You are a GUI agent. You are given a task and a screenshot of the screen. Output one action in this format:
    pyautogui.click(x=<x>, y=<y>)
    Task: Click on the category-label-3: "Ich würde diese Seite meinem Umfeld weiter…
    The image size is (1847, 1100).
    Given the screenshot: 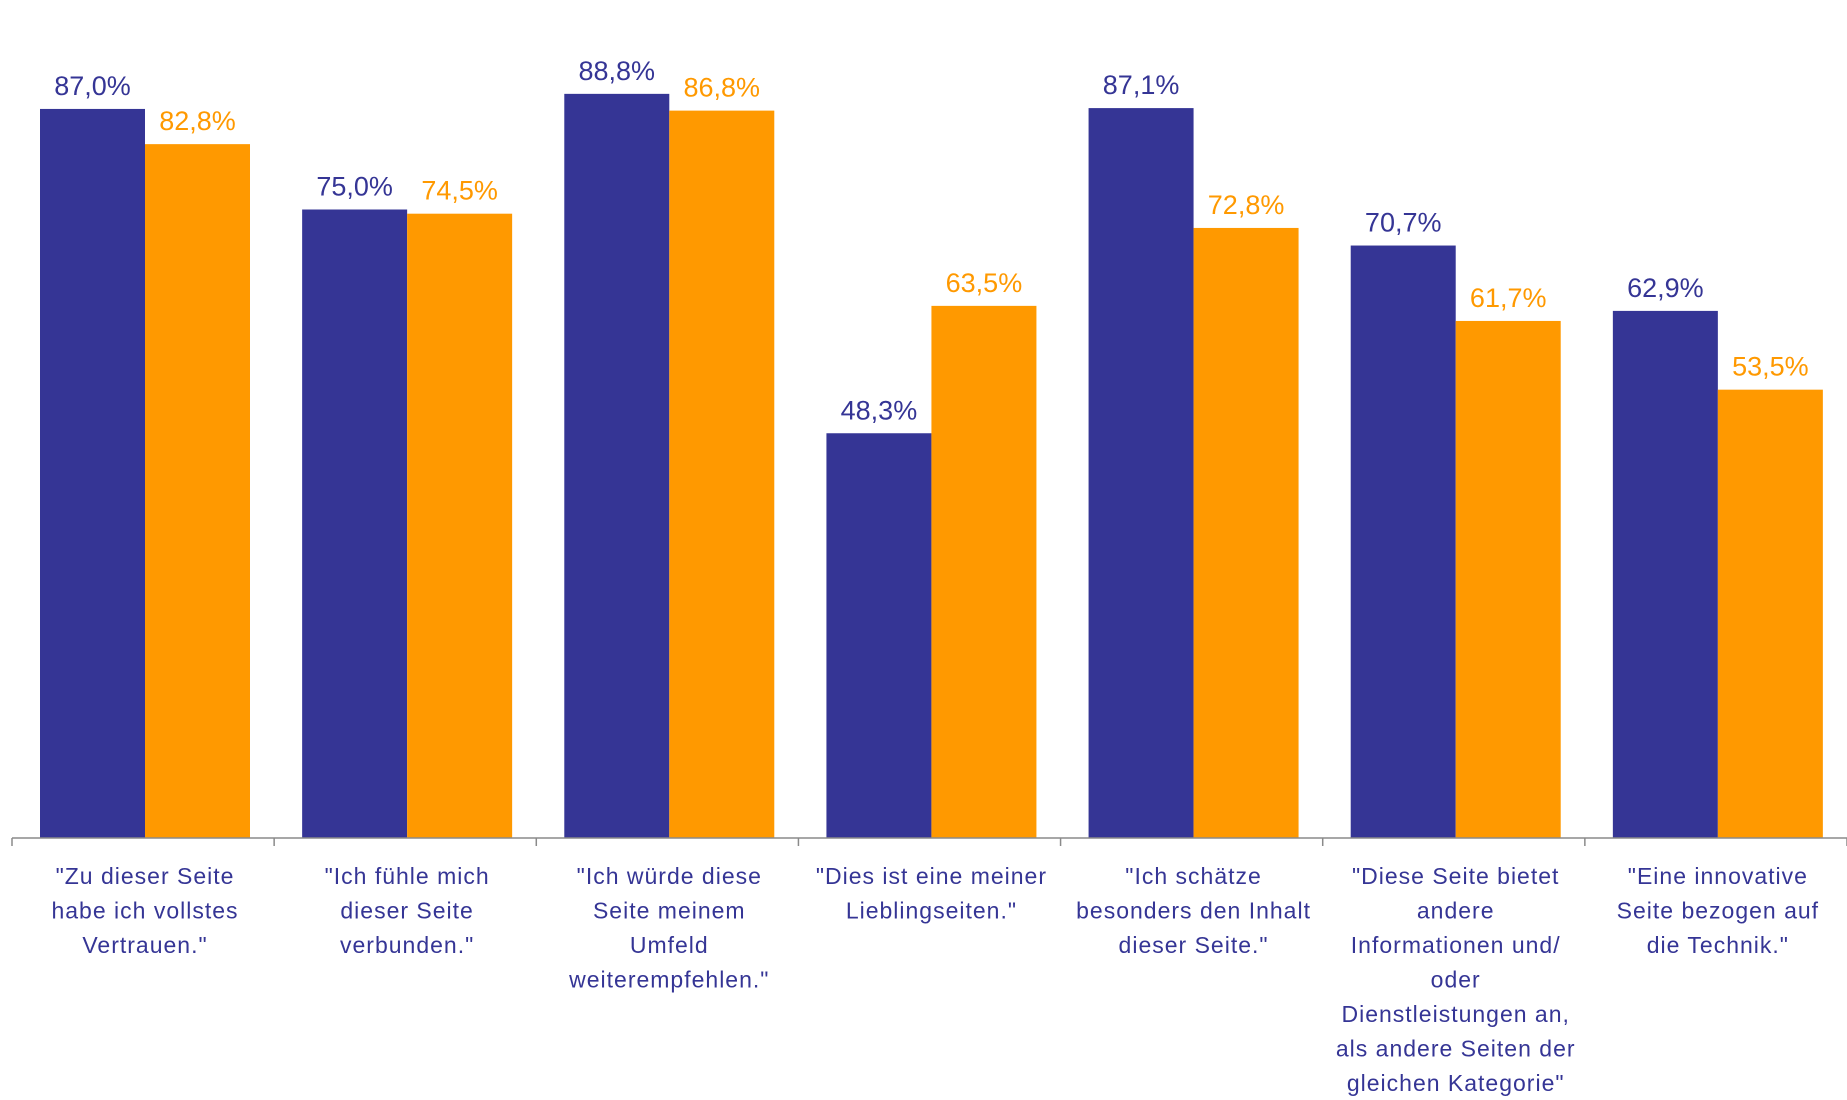 What is the action you would take?
    pyautogui.click(x=668, y=928)
    